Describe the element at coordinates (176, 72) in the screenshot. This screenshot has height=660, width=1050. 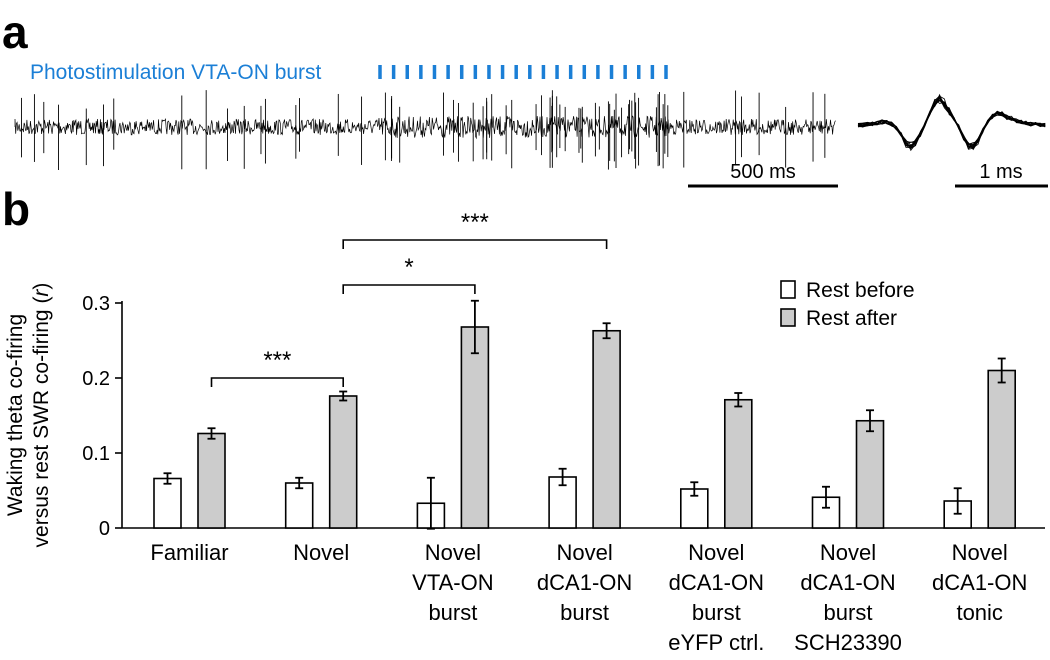
I see `stim-label: Photostimulation VTA-ON burst` at that location.